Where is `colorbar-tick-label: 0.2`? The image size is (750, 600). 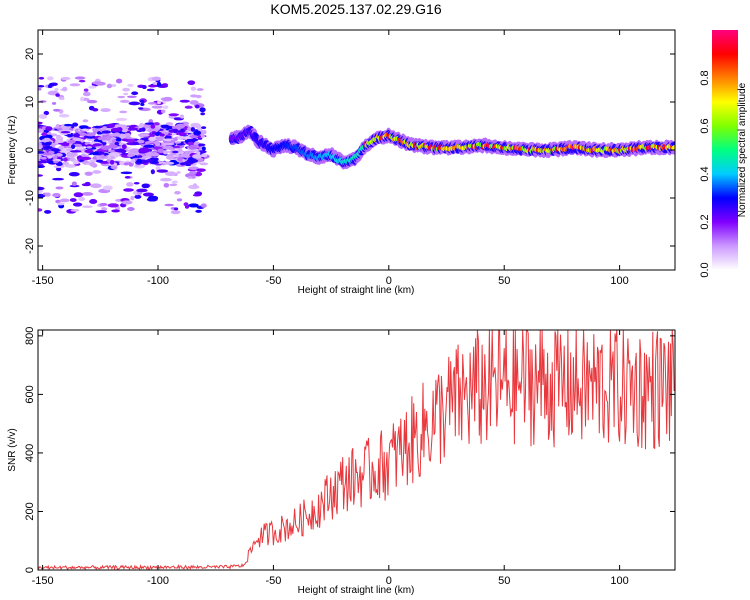
colorbar-tick-label: 0.2 is located at coordinates (705, 221).